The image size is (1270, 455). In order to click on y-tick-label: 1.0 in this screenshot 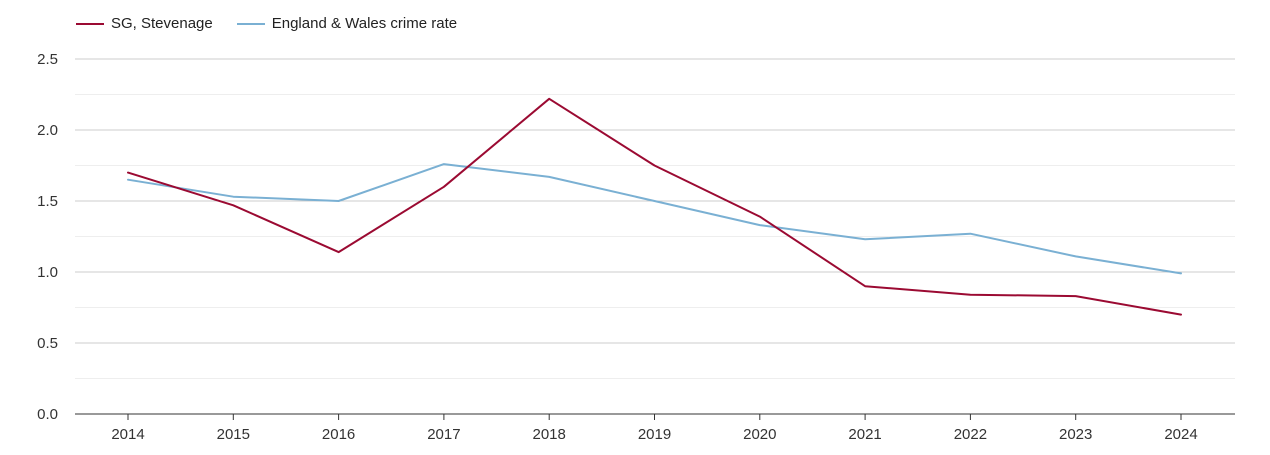, I will do `click(47, 272)`.